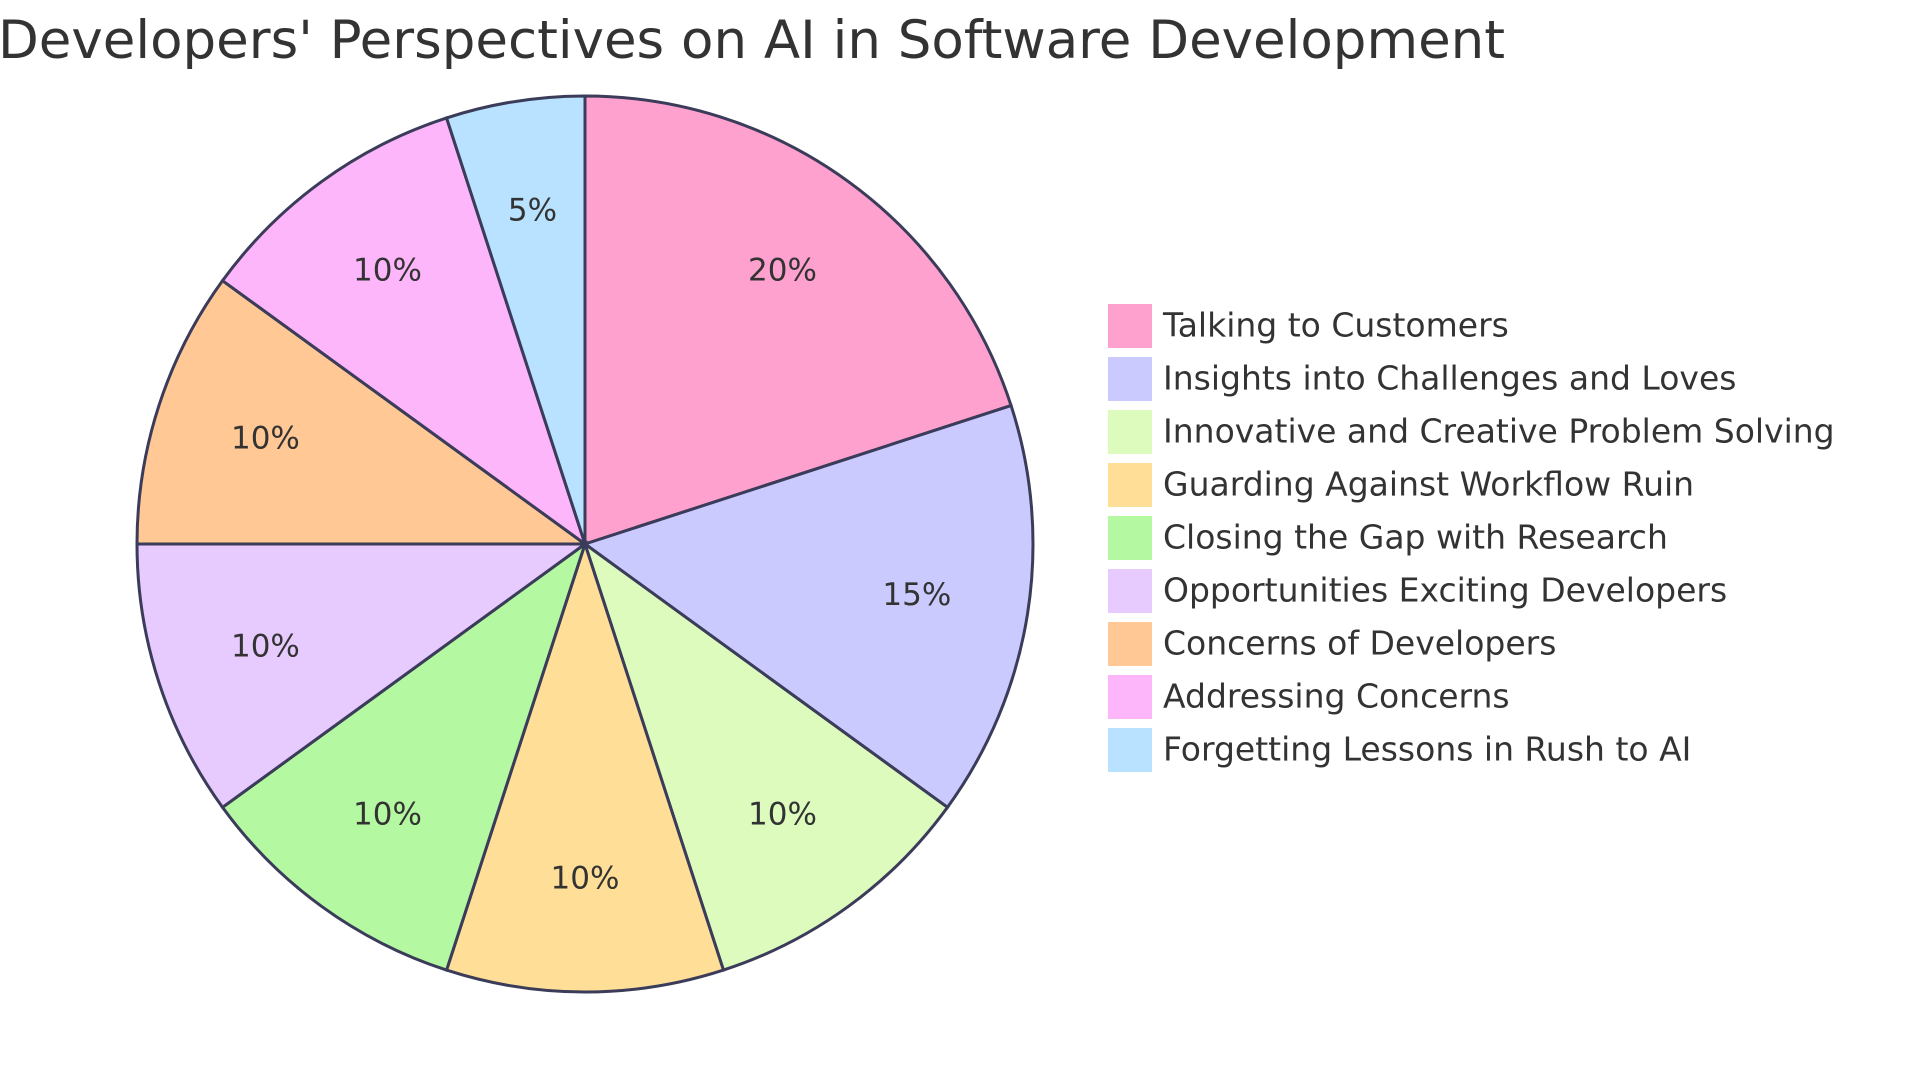  I want to click on legend-item-label: Talking to Customers, so click(1335, 325).